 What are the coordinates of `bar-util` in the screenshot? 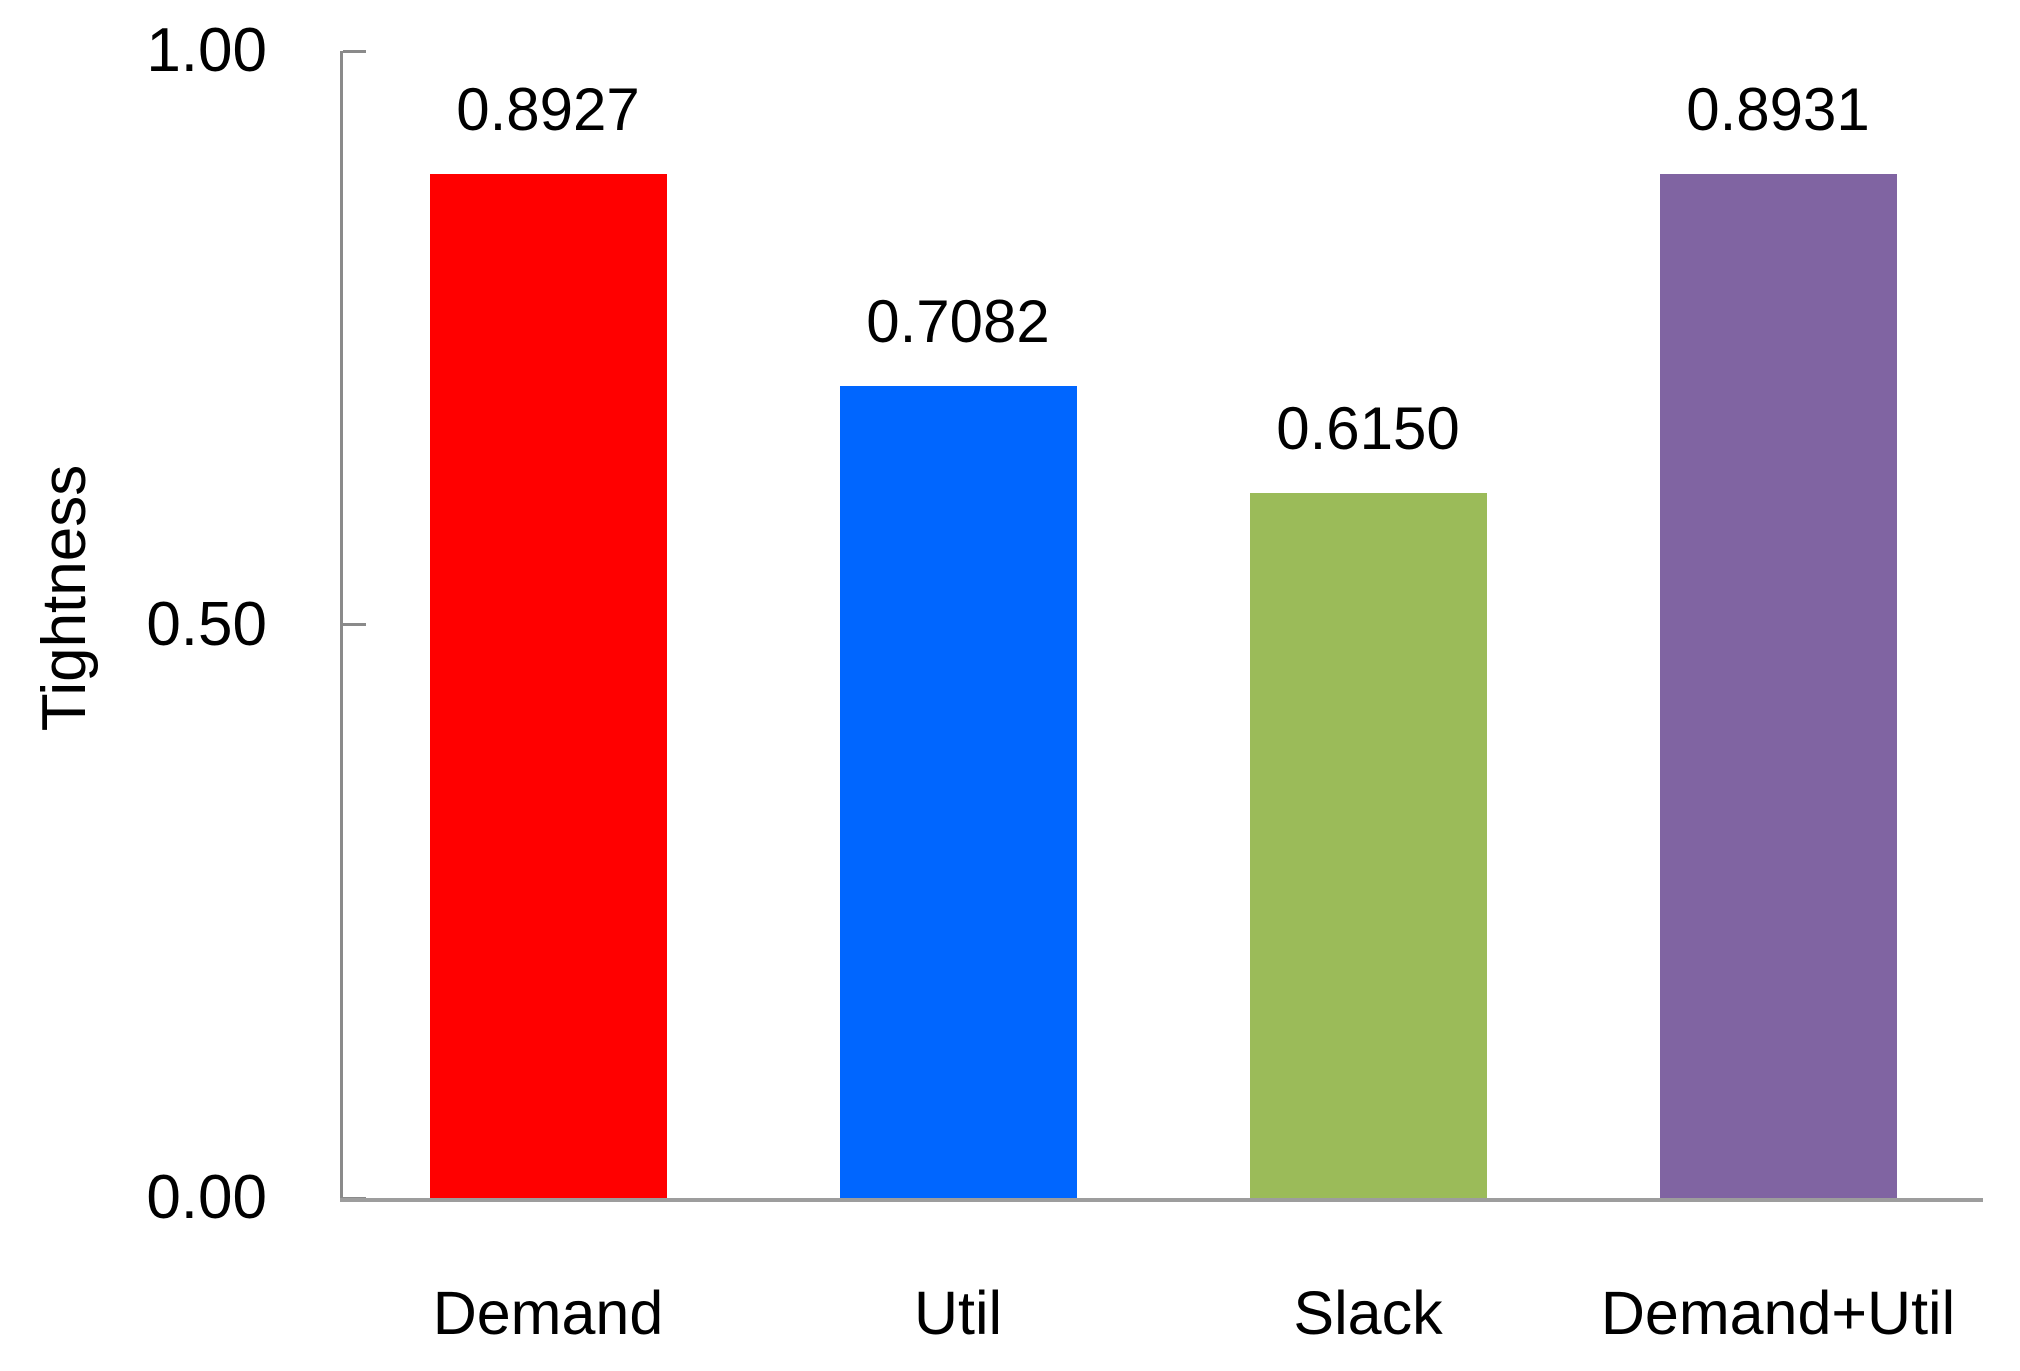 It's located at (958, 791).